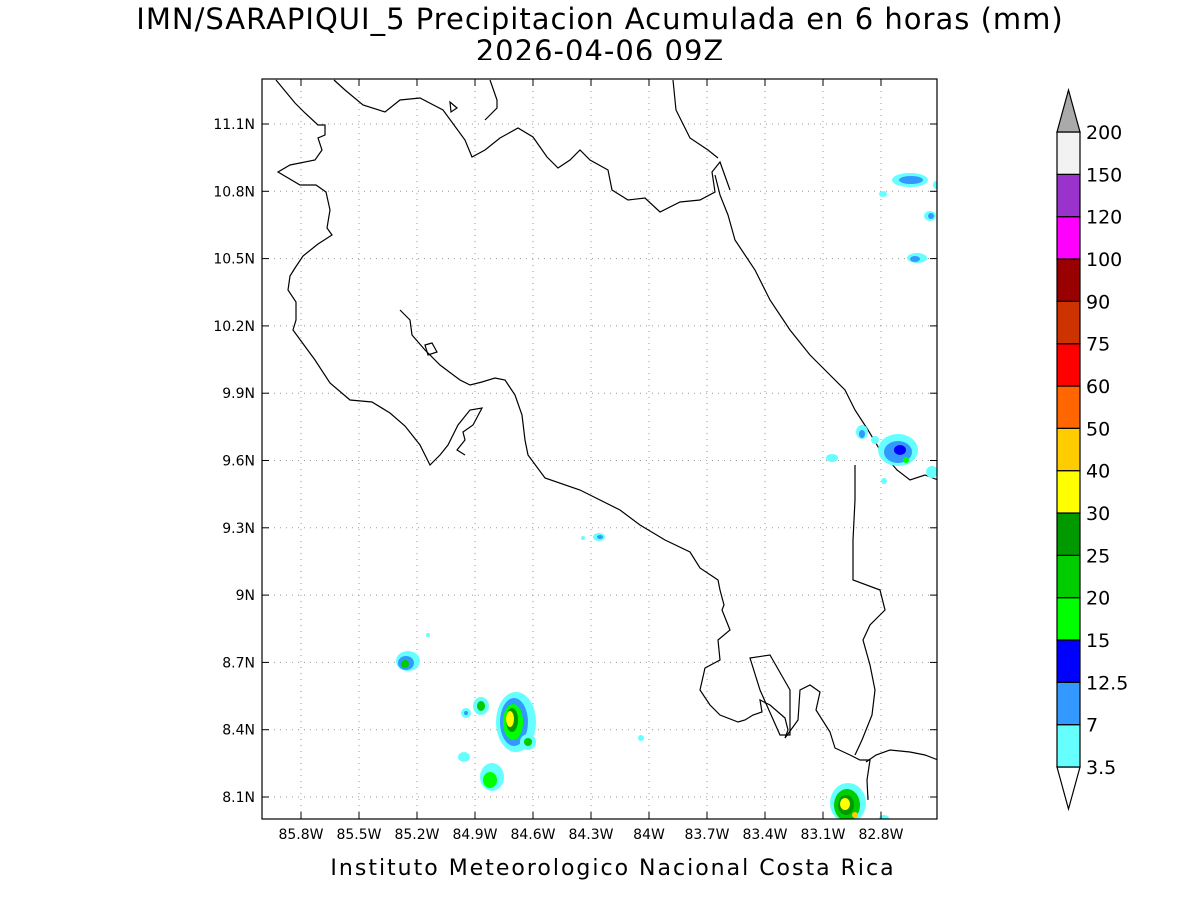 The height and width of the screenshot is (900, 1200). Describe the element at coordinates (1098, 302) in the screenshot. I see `colorbar-label: 90` at that location.